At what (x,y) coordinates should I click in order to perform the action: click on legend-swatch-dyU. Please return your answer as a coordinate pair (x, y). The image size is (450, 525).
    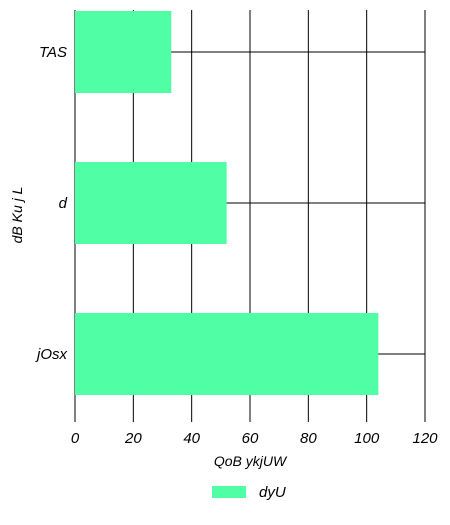
    Looking at the image, I should click on (229, 492).